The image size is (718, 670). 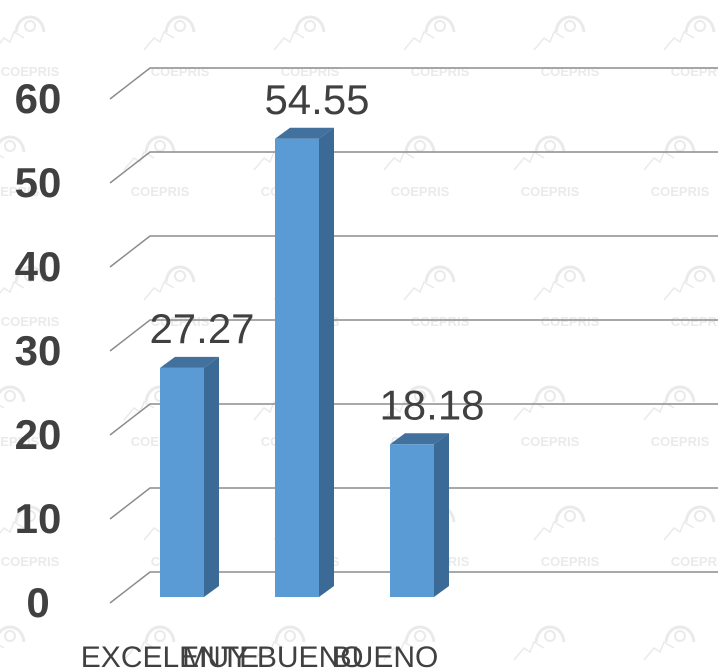 I want to click on data-label: 27.27, so click(x=201, y=328).